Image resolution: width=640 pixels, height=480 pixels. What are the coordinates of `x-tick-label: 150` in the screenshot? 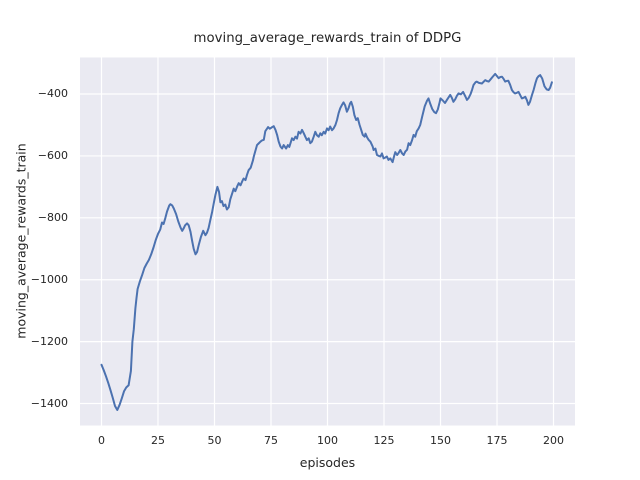 It's located at (440, 440).